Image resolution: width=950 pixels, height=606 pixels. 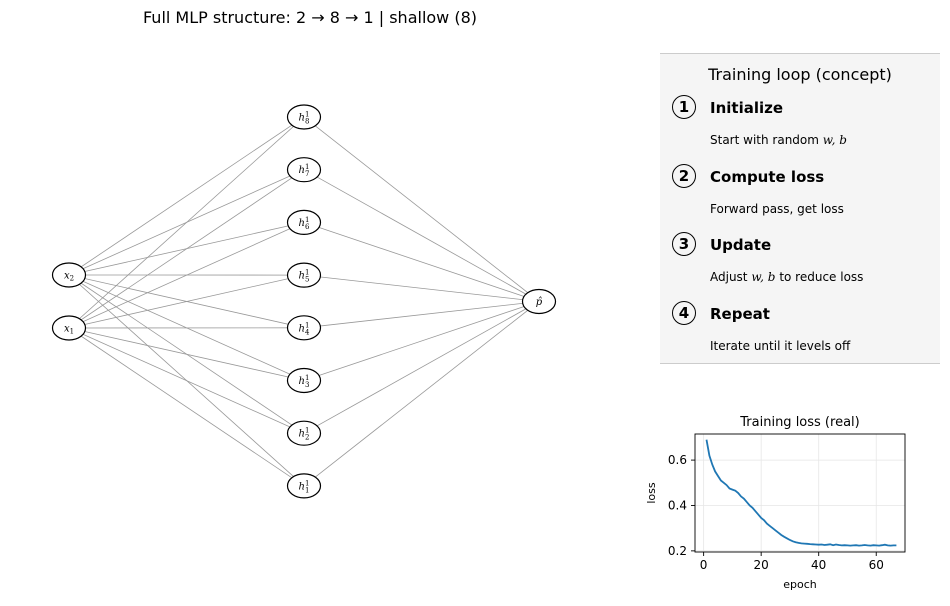 What do you see at coordinates (787, 277) in the screenshot?
I see `step-description: Adjust w, b to reduce loss` at bounding box center [787, 277].